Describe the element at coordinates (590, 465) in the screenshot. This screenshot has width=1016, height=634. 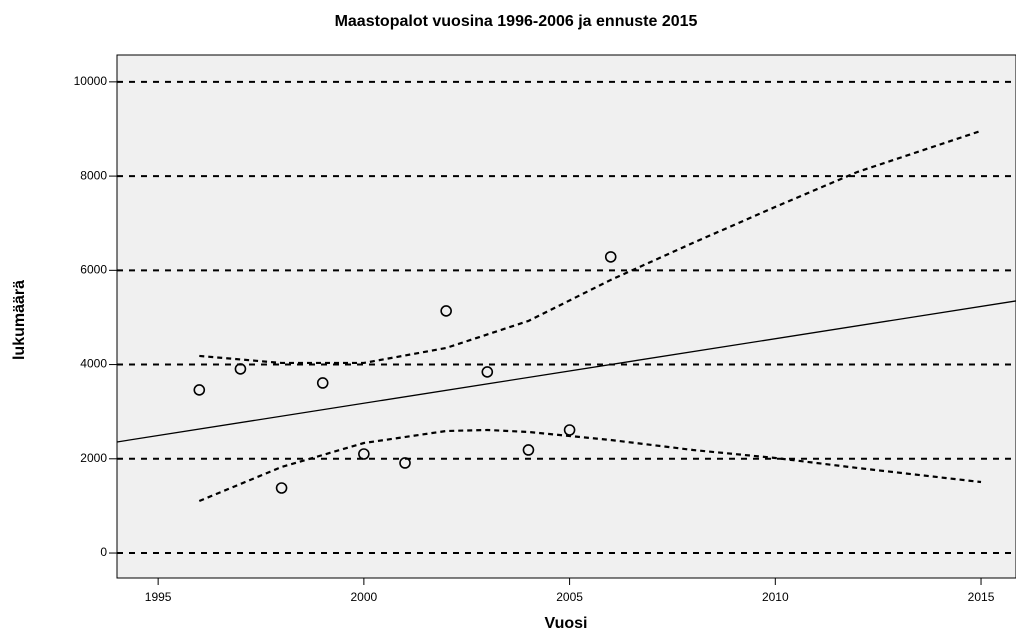
I see `band-line` at that location.